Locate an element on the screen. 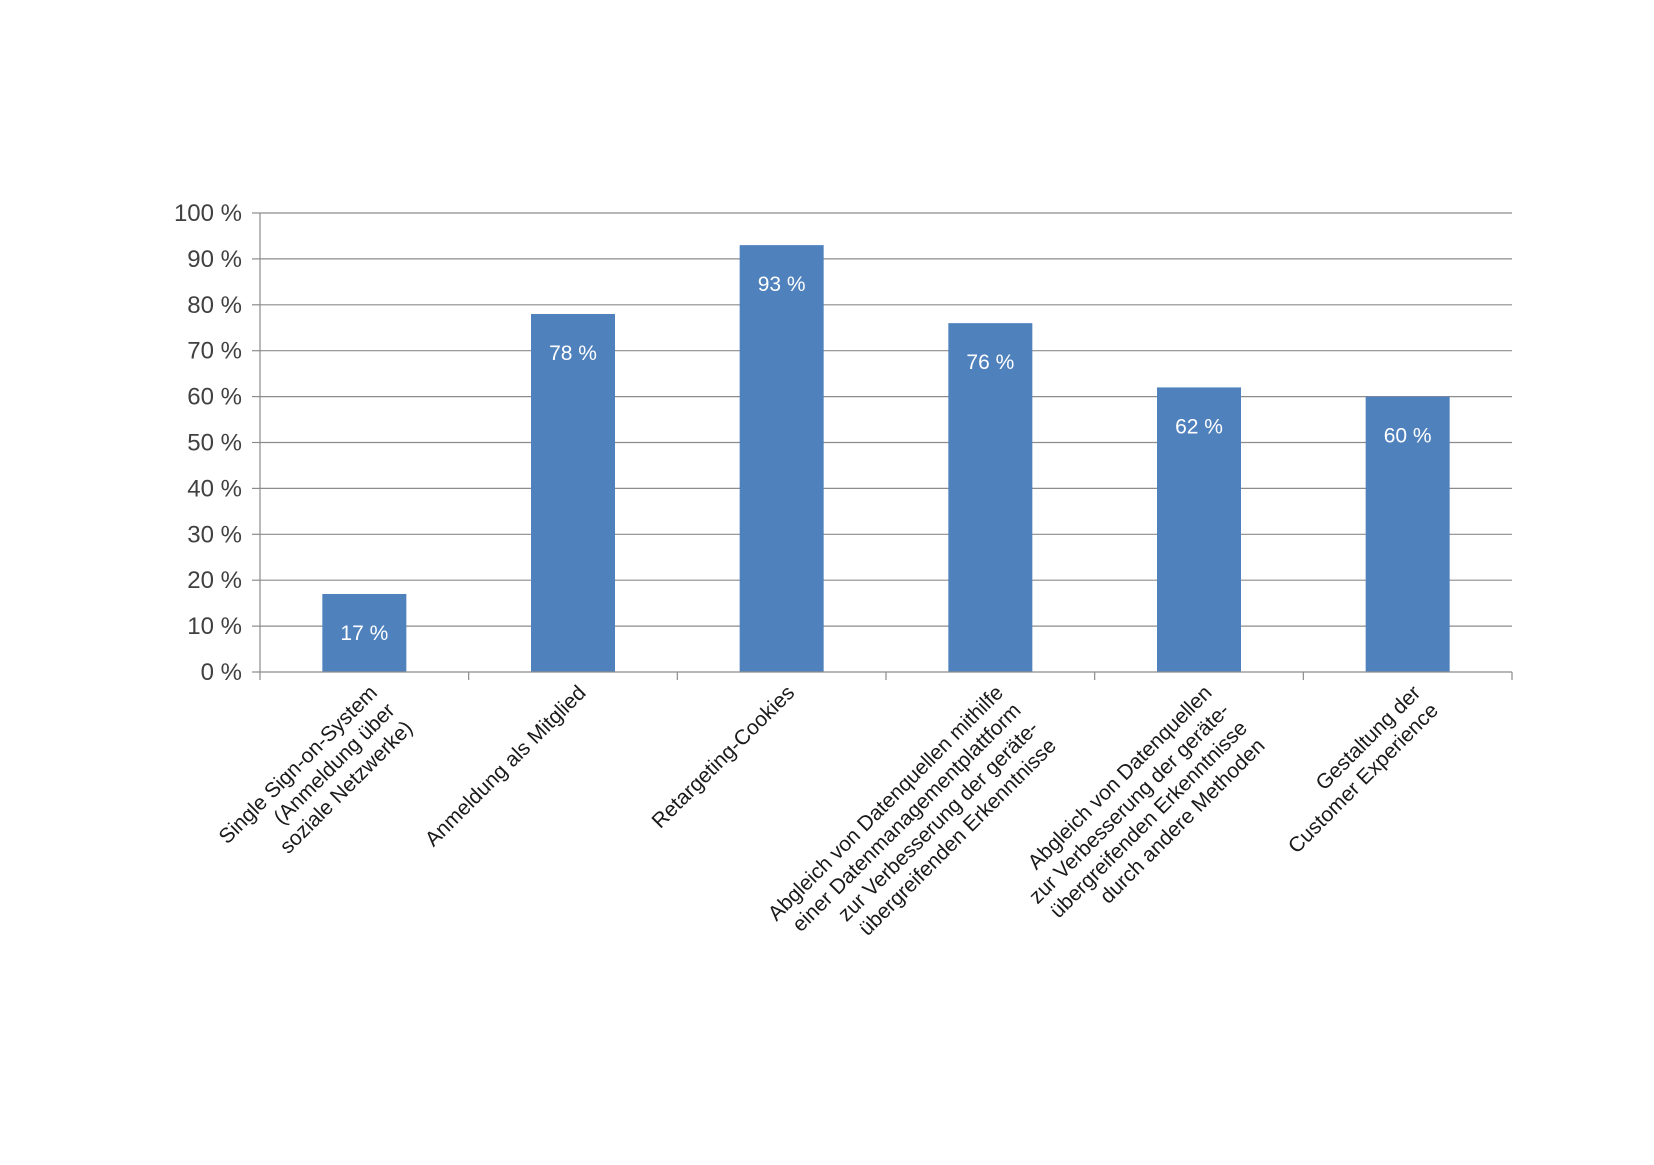 This screenshot has width=1654, height=1165. x-category-label-line: Anmeldung als Mitglied is located at coordinates (506, 766).